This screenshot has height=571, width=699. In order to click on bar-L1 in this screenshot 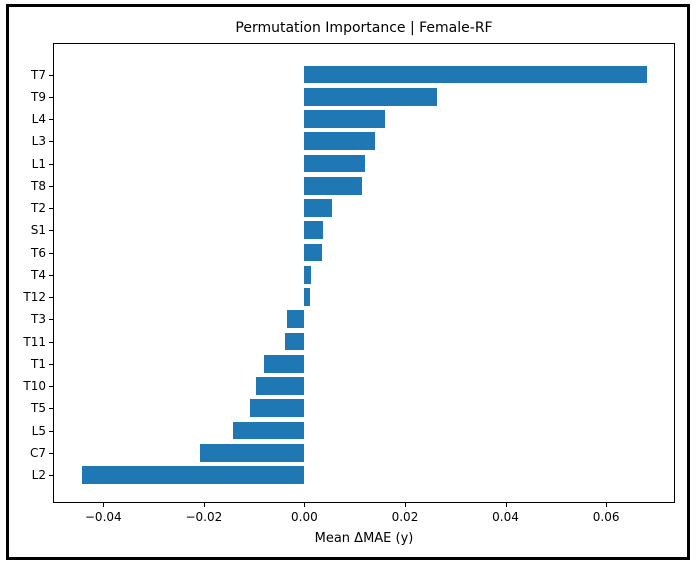, I will do `click(334, 163)`.